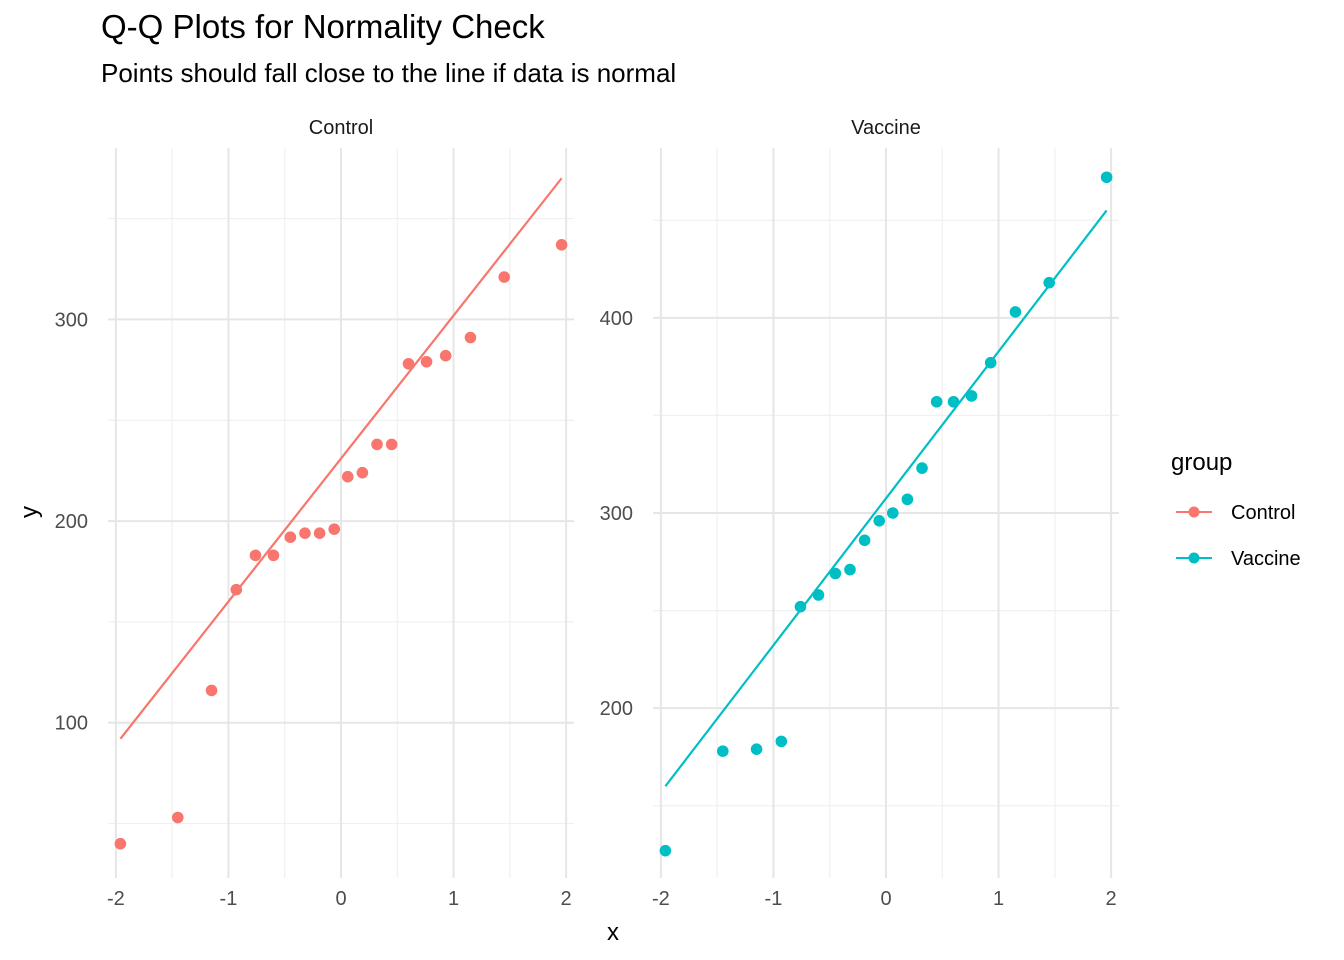  I want to click on chart-title: Q-Q Plots for Normality Check, so click(323, 26).